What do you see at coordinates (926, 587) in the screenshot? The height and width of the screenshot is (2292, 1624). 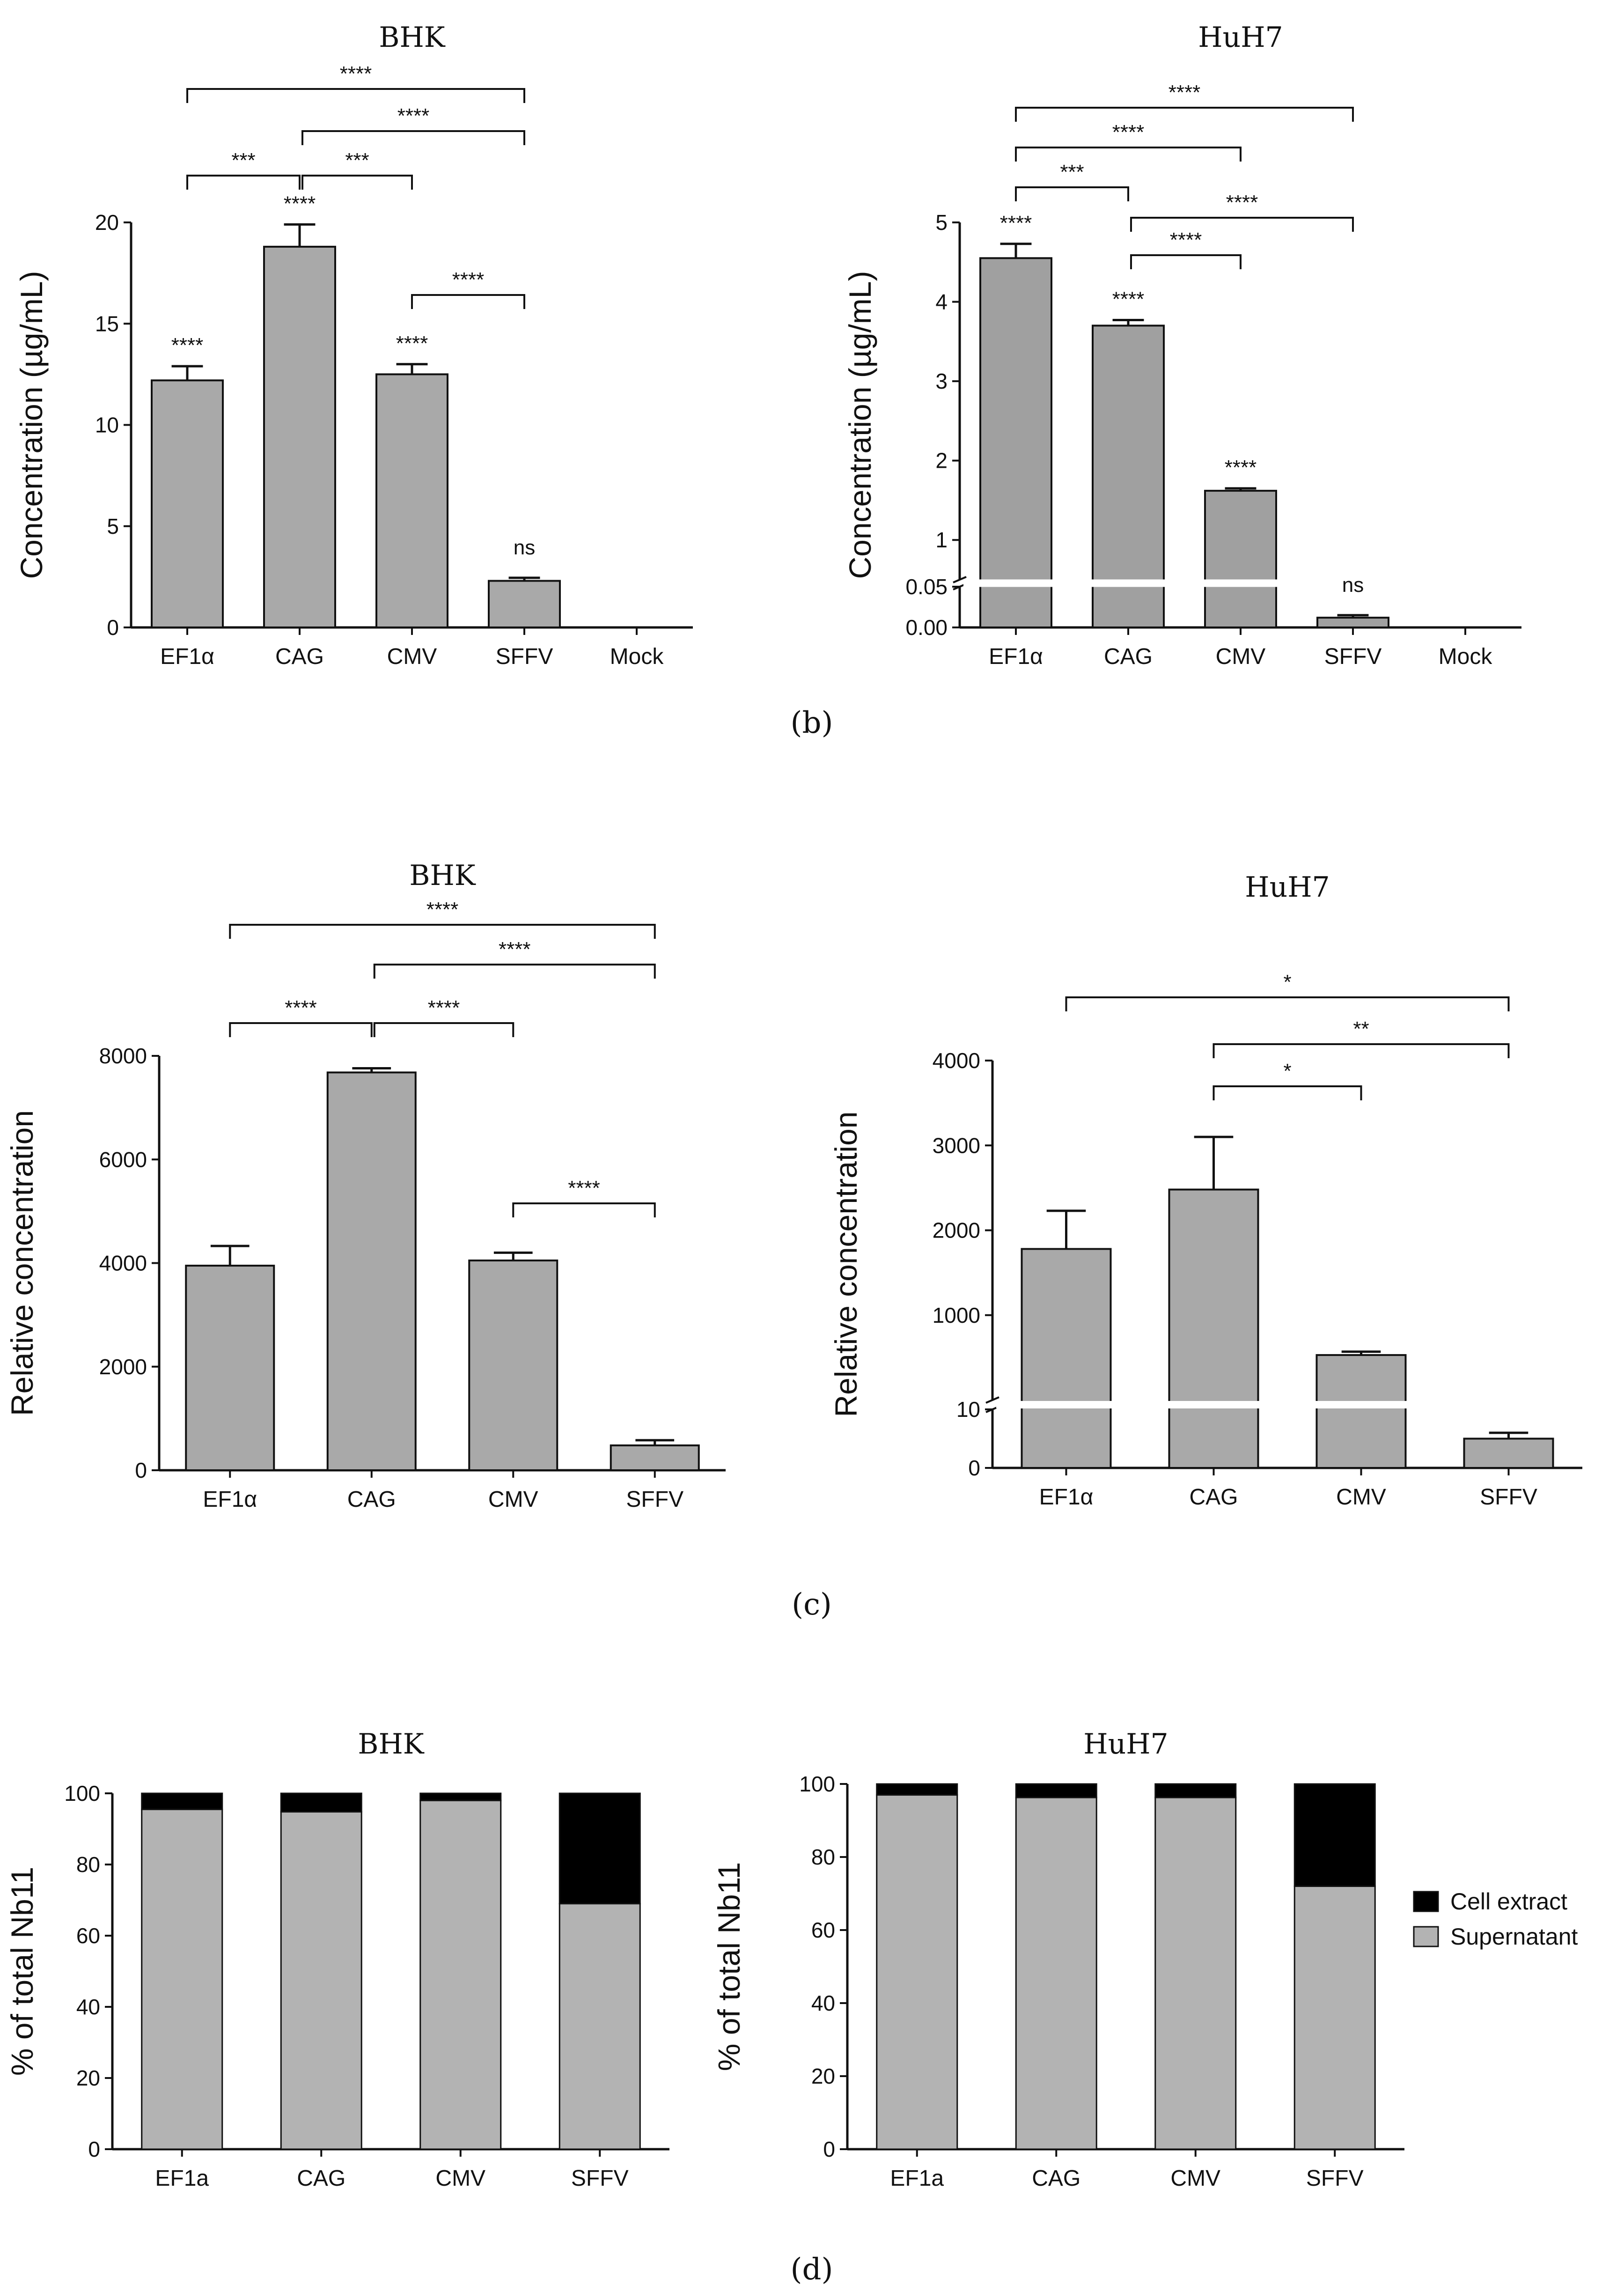 I see `y-tick-label: 0.05` at bounding box center [926, 587].